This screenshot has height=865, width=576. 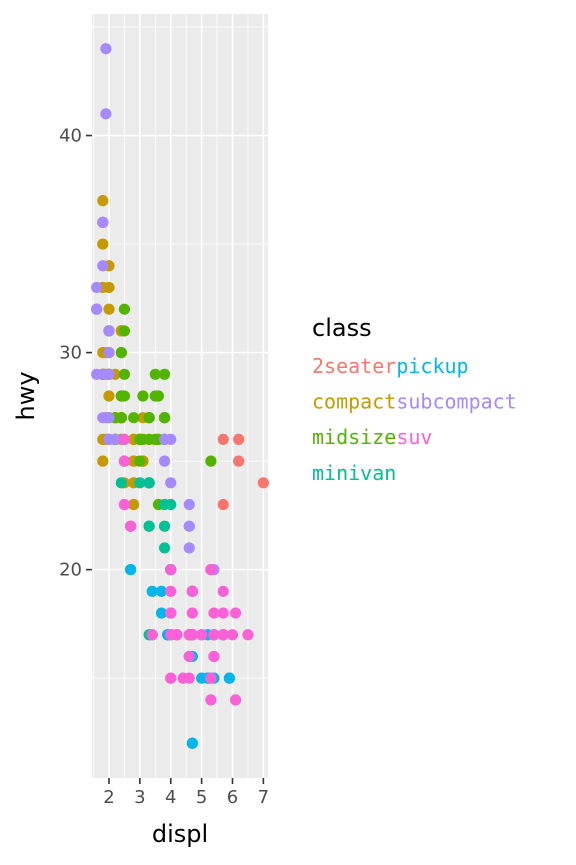 What do you see at coordinates (139, 797) in the screenshot?
I see `x-tick-label: 3` at bounding box center [139, 797].